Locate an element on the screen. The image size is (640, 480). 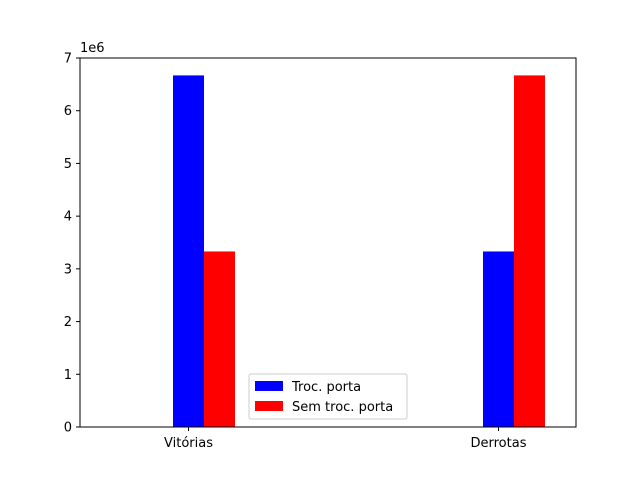
legend-label: Sem troc. porta is located at coordinates (342, 407).